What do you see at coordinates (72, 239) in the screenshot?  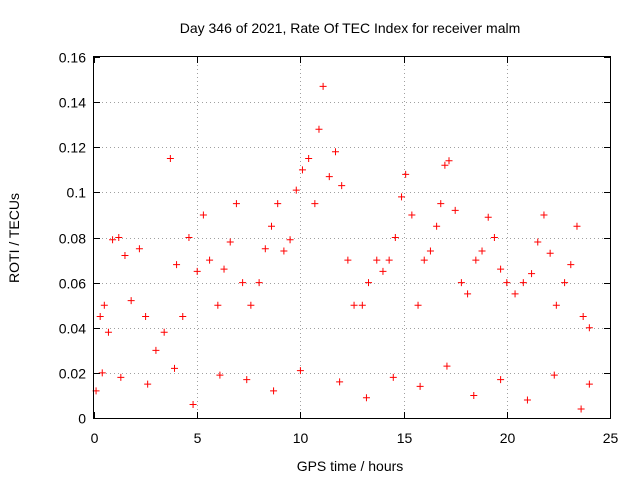 I see `y-tick-label: 0.08` at bounding box center [72, 239].